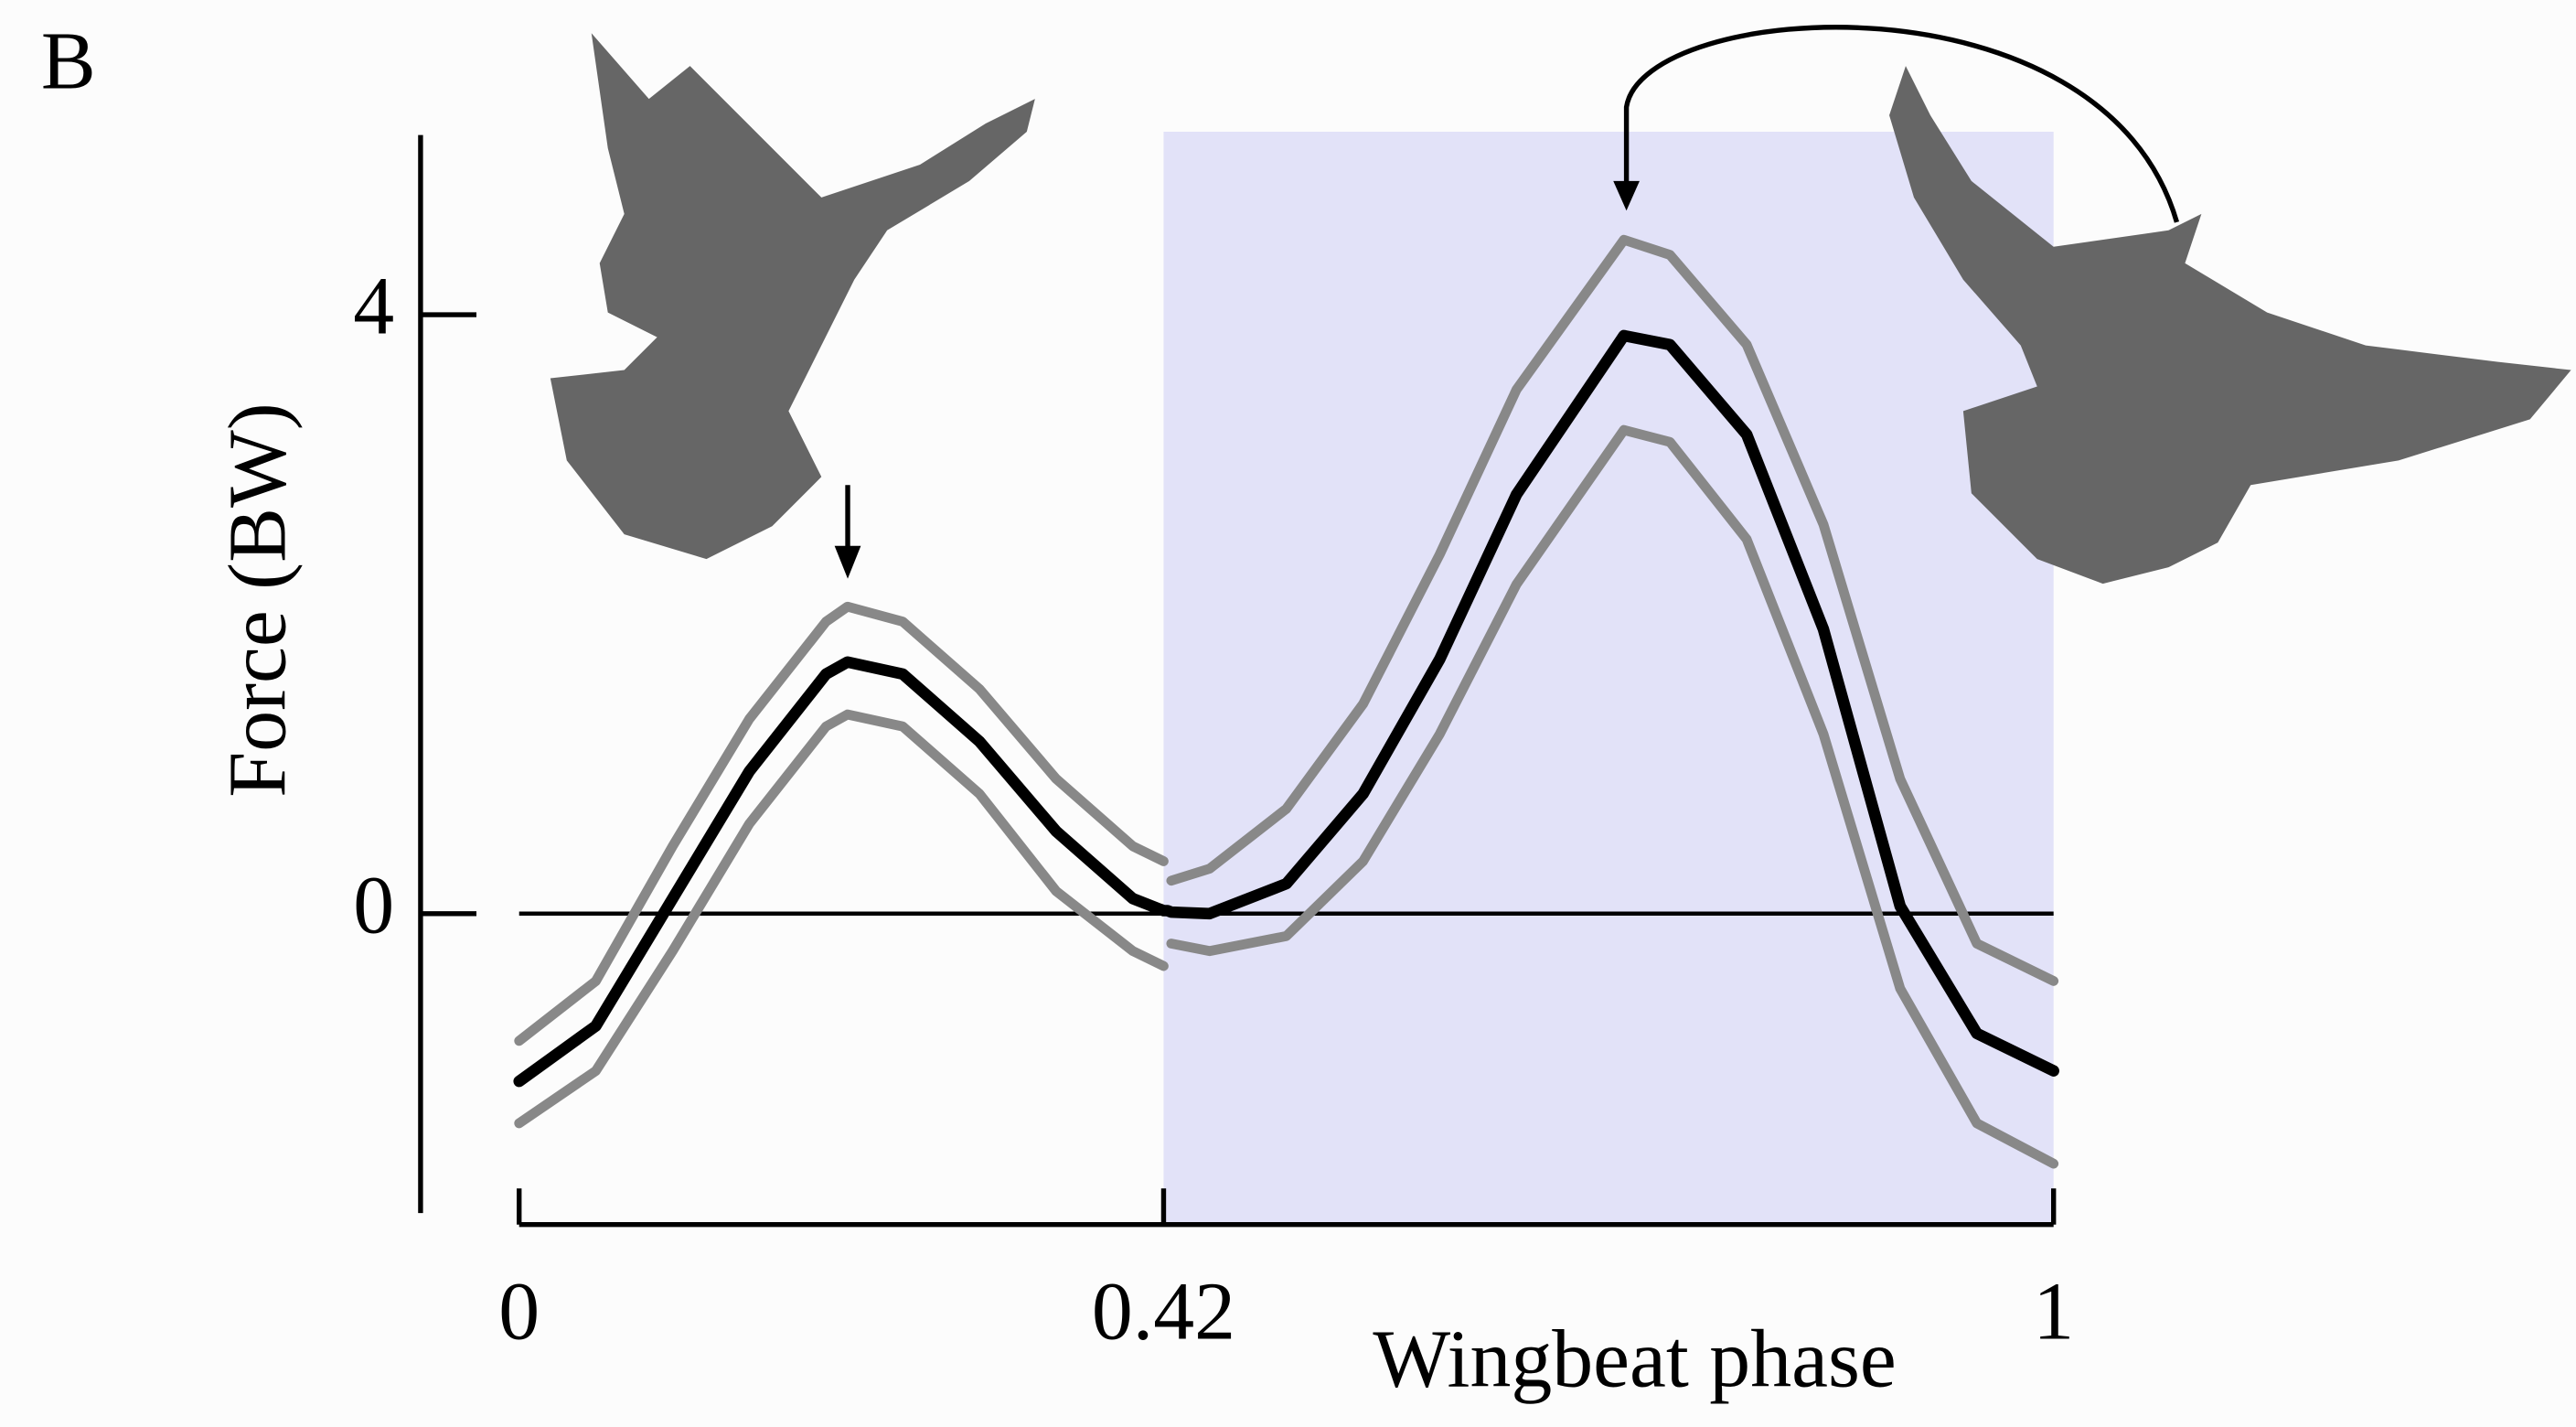 This screenshot has width=2576, height=1427. Describe the element at coordinates (258, 599) in the screenshot. I see `y-axis-label: Force (BW)` at that location.